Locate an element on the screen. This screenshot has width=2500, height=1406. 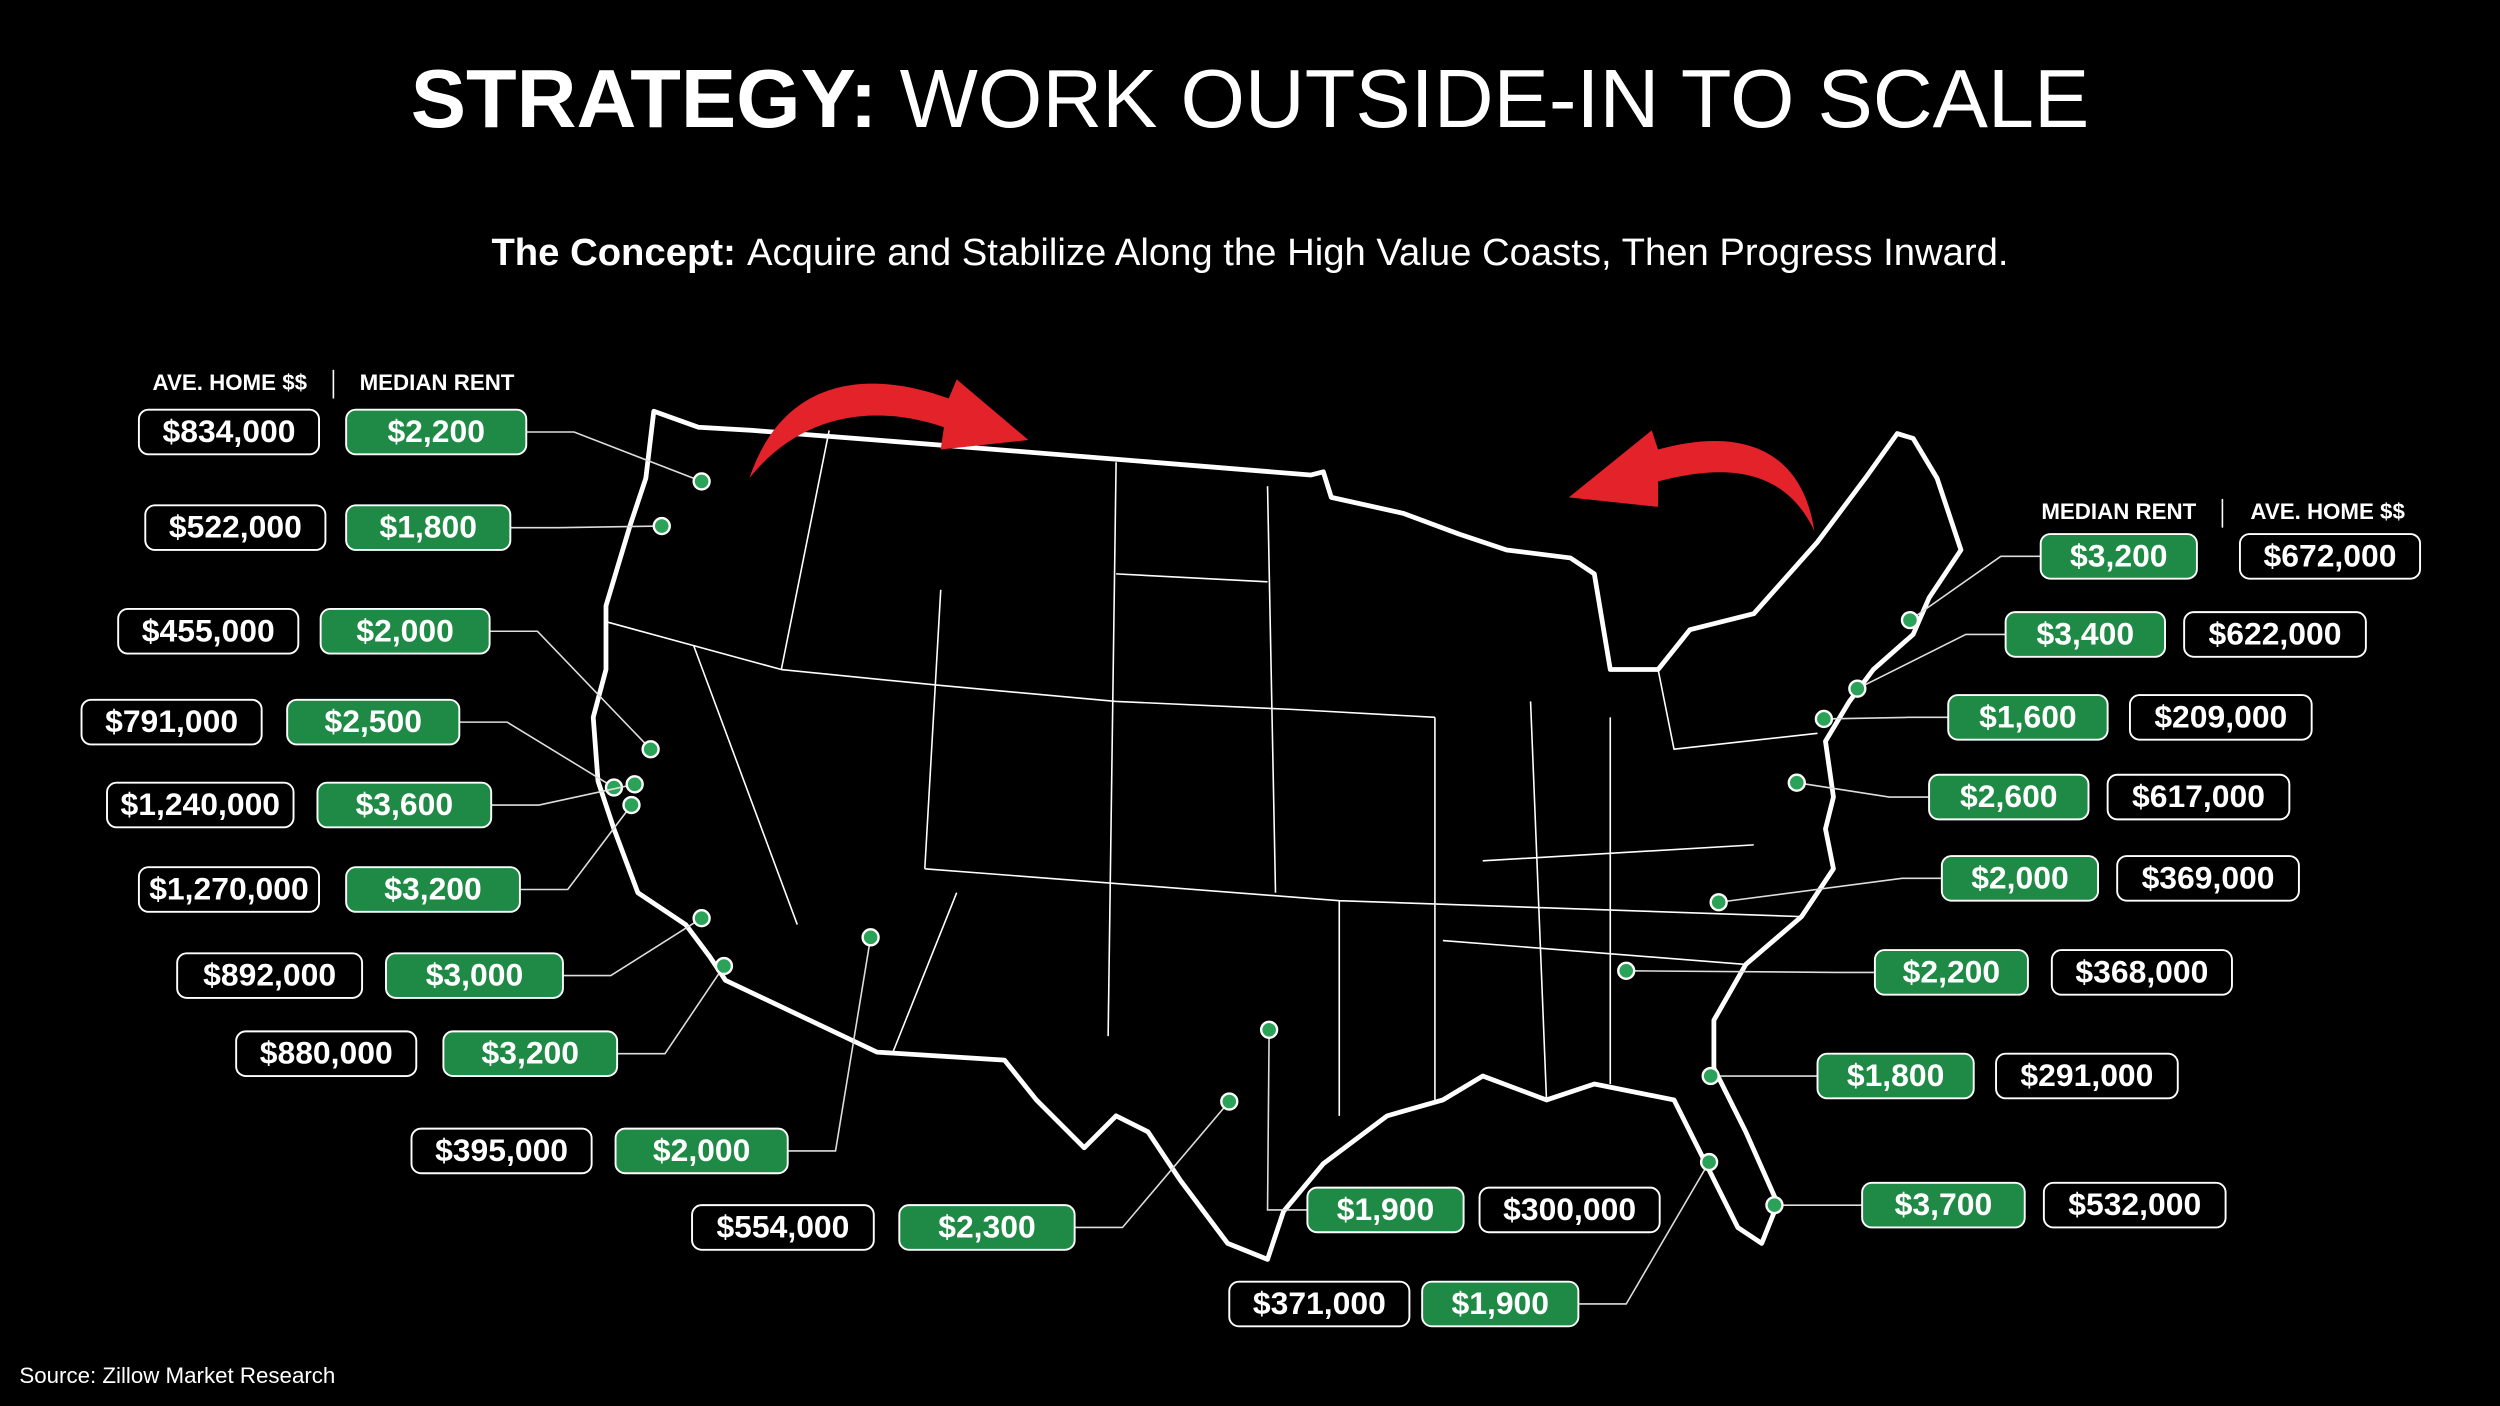
rent-value: $1,900 is located at coordinates (1386, 1209).